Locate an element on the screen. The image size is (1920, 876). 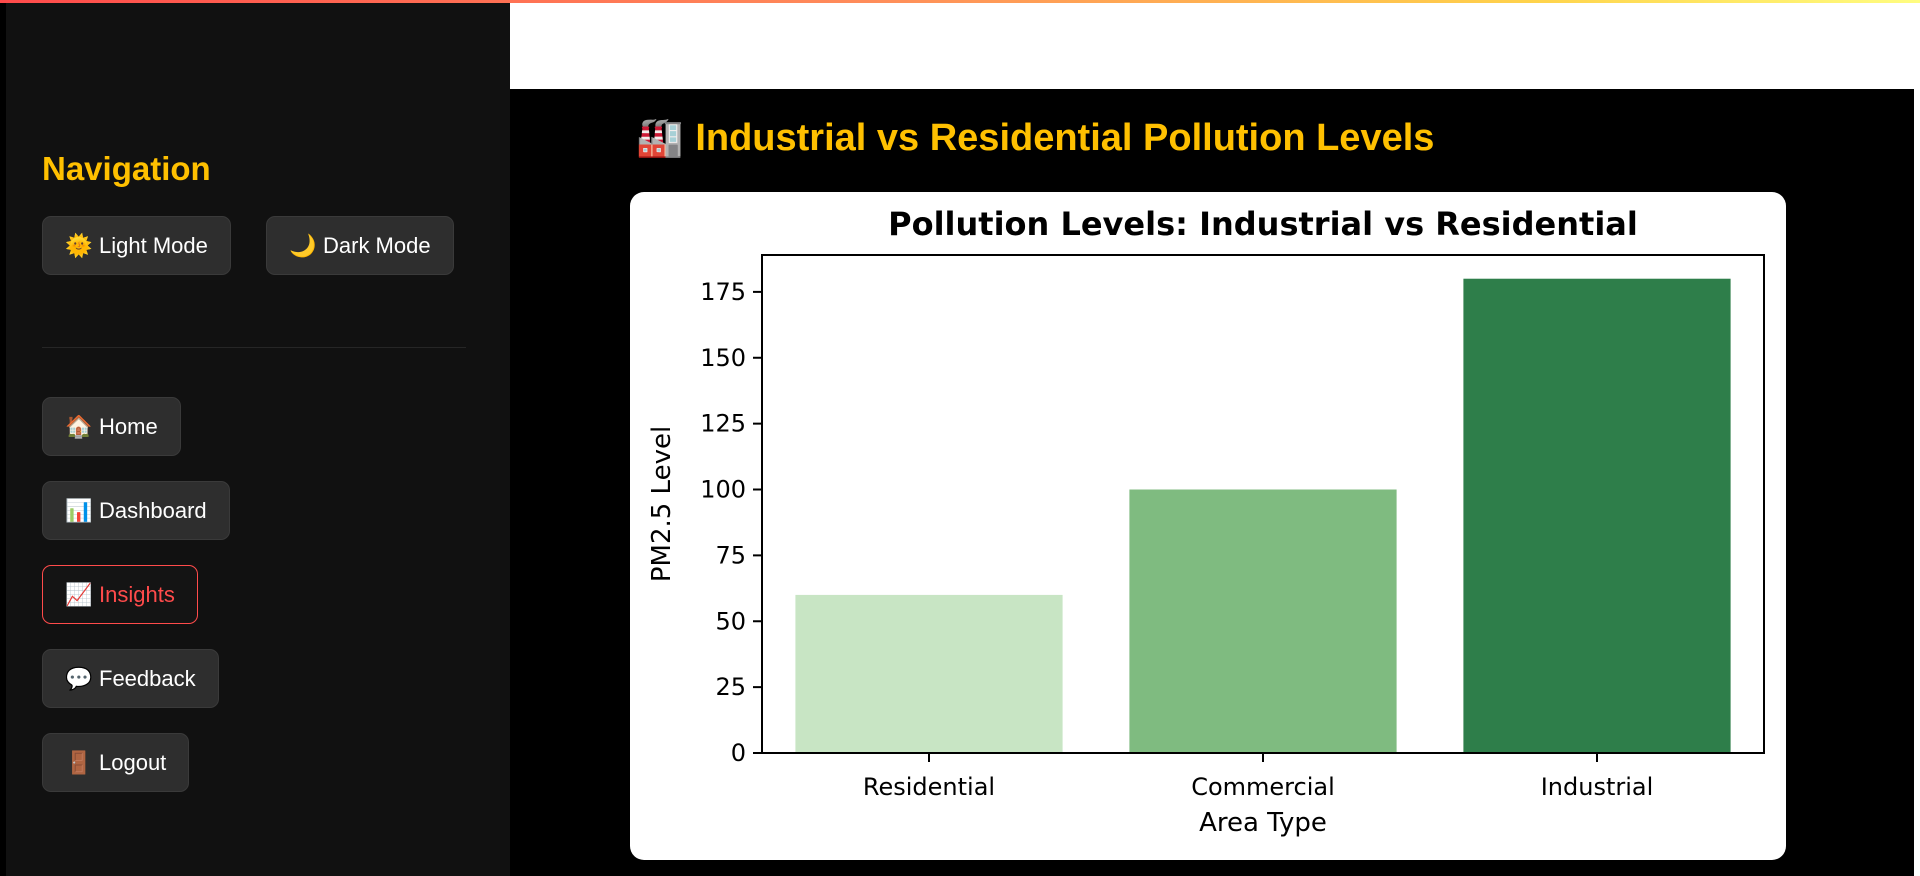
speech-bubble-icon: 💬 is located at coordinates (79, 678).